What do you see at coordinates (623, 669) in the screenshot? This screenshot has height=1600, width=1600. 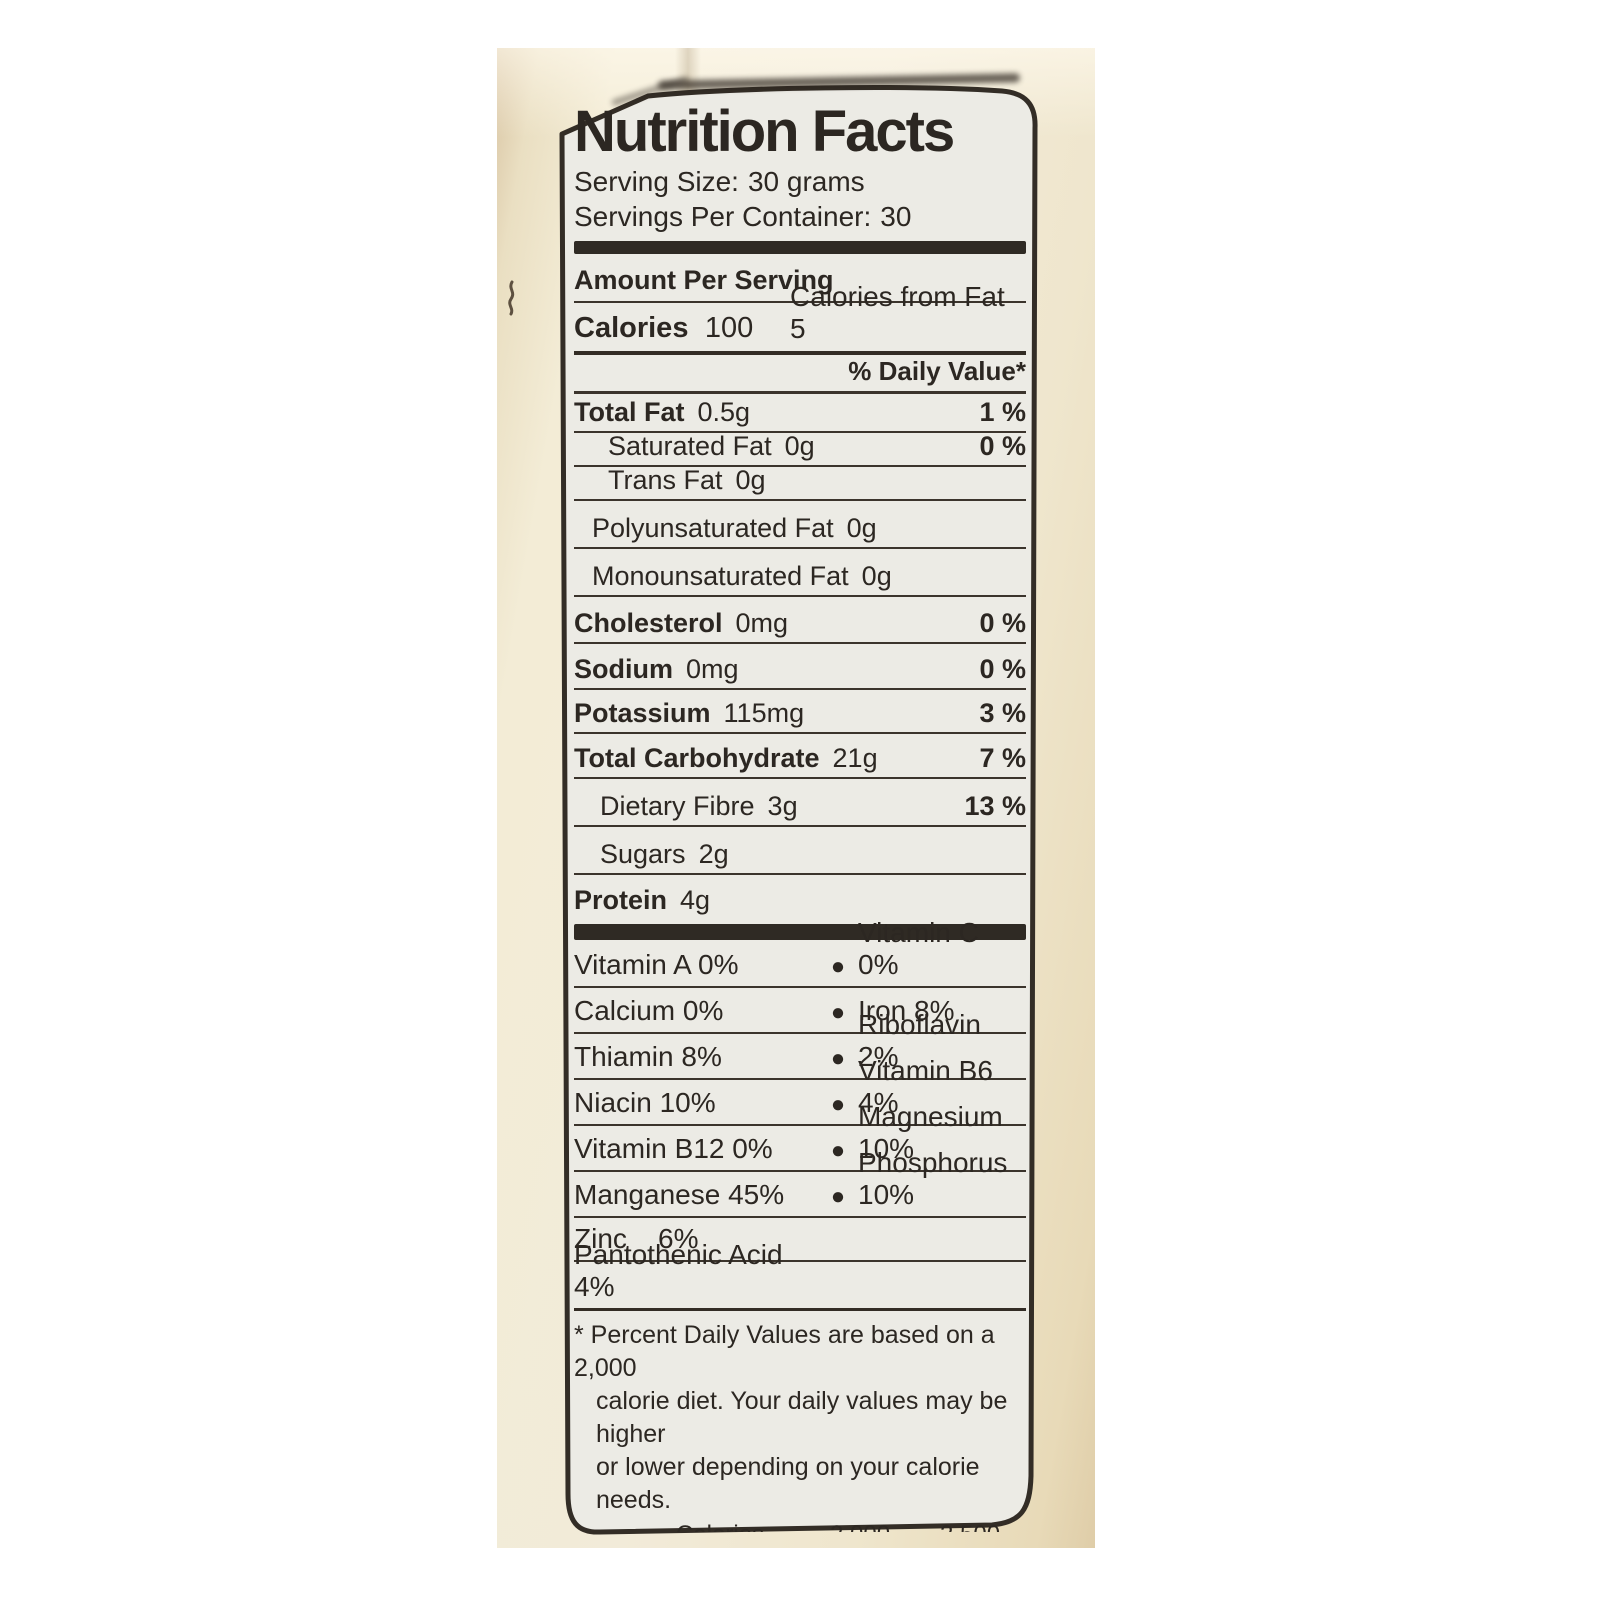 I see `nutrient-name: Sodium` at bounding box center [623, 669].